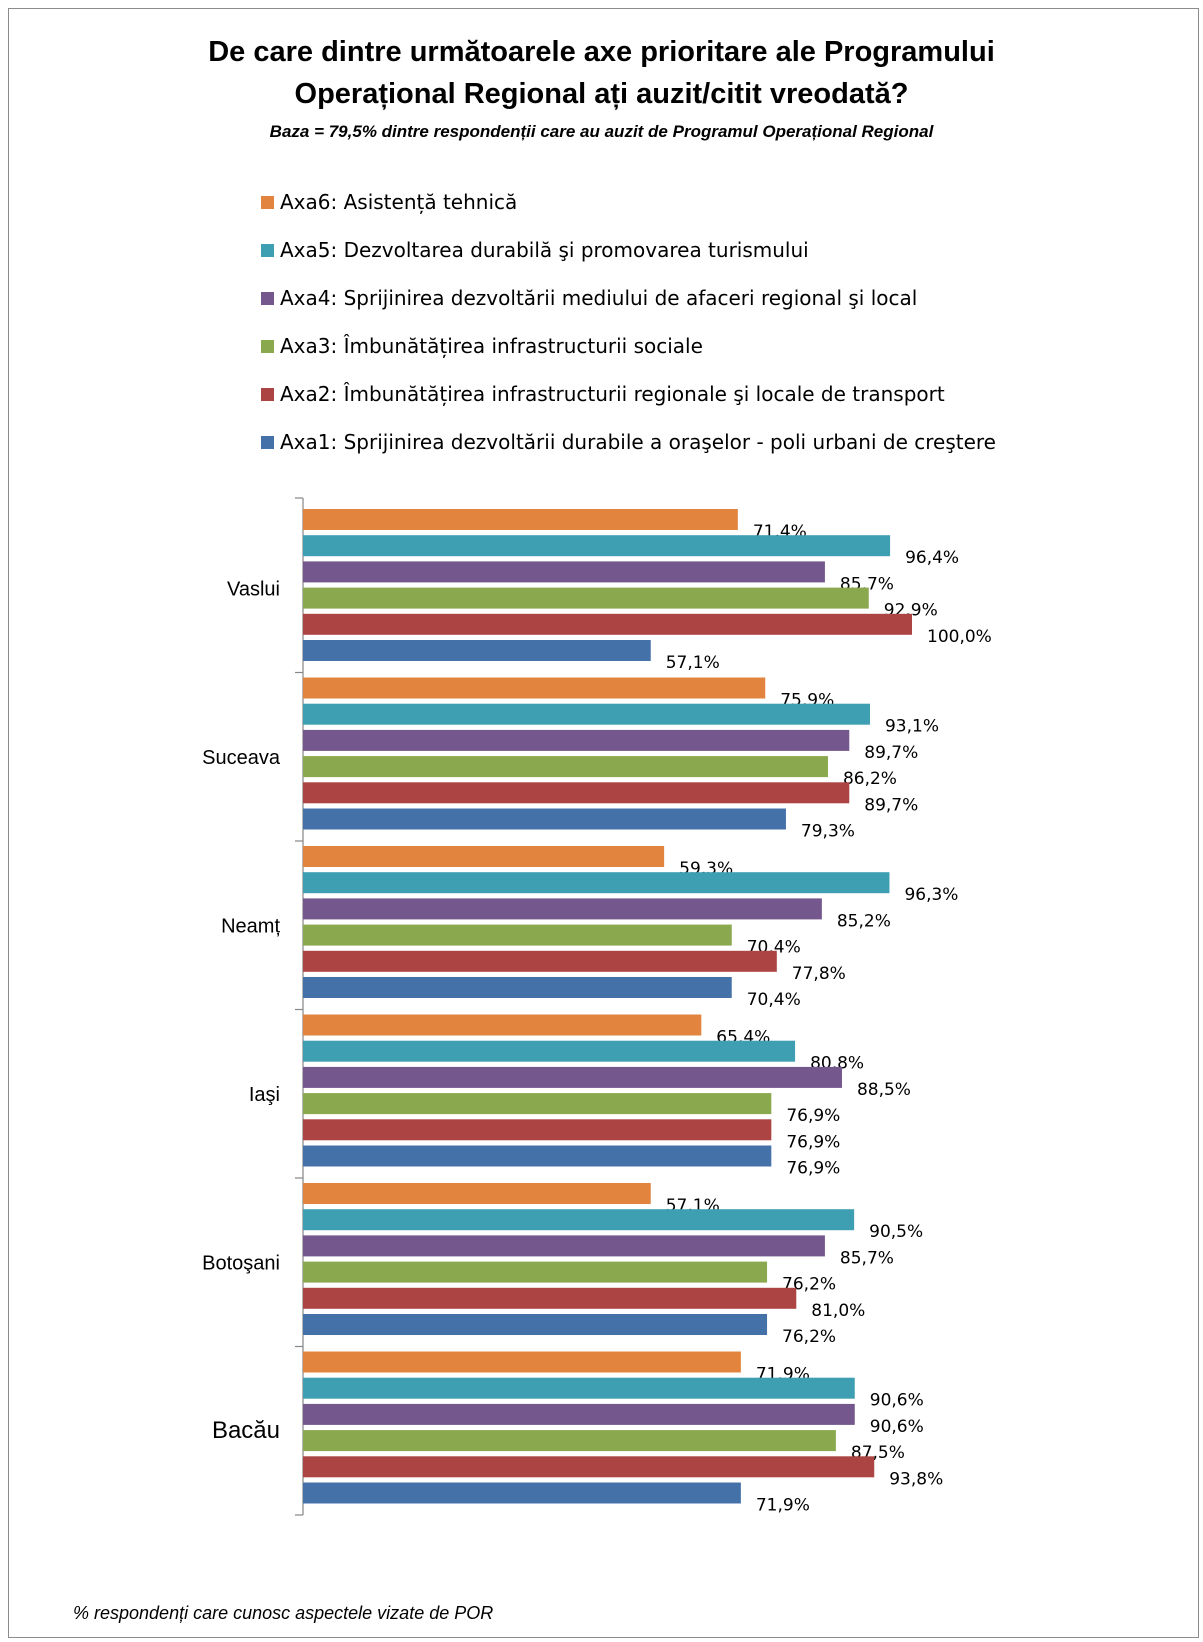  I want to click on category-label: Iaşi, so click(264, 1095).